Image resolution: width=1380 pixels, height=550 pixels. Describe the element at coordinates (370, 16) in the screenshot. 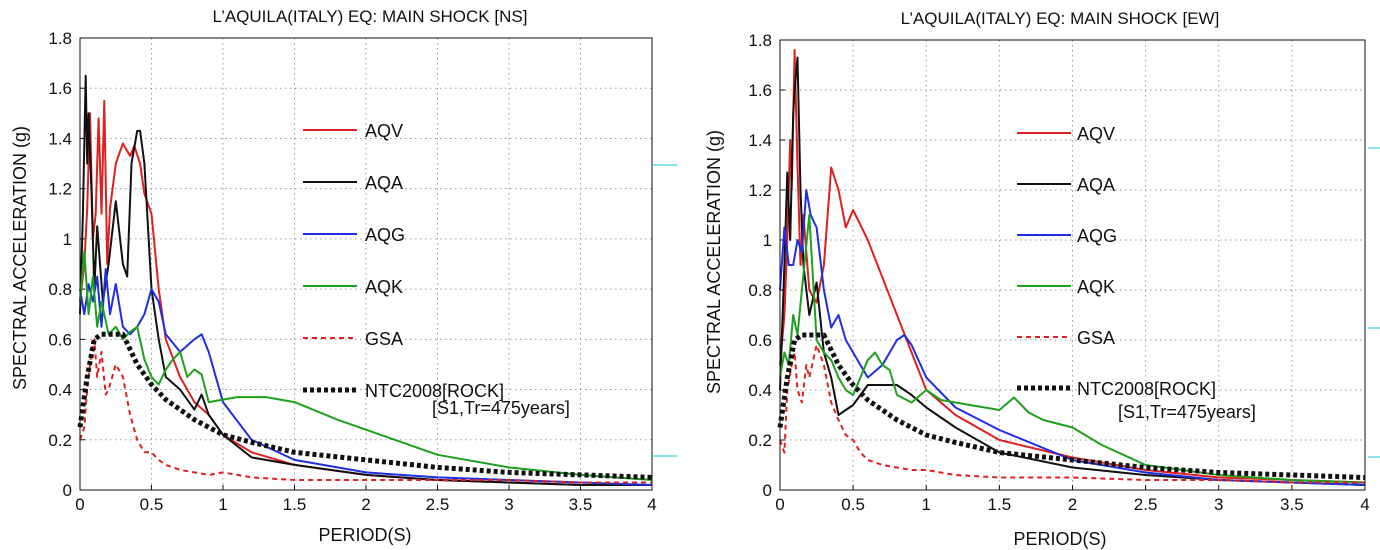

I see `chart-title: L’AQUILA(ITALY) EQ: MAIN SHOCK [NS]` at that location.